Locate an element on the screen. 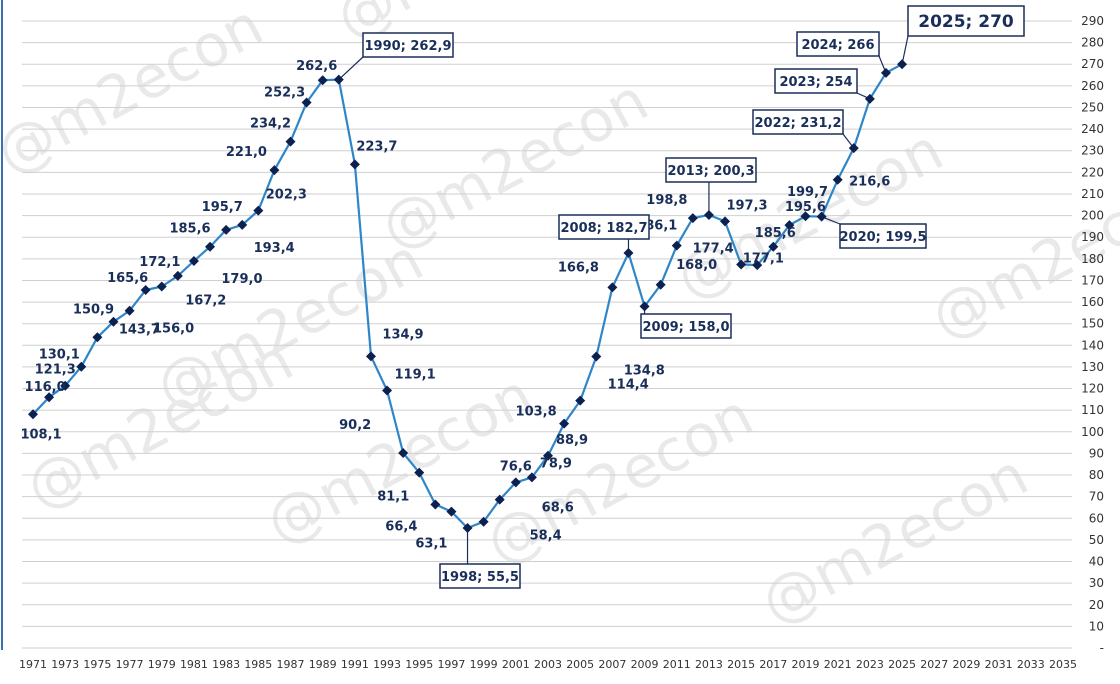  data-label: 150,9 is located at coordinates (93, 310).